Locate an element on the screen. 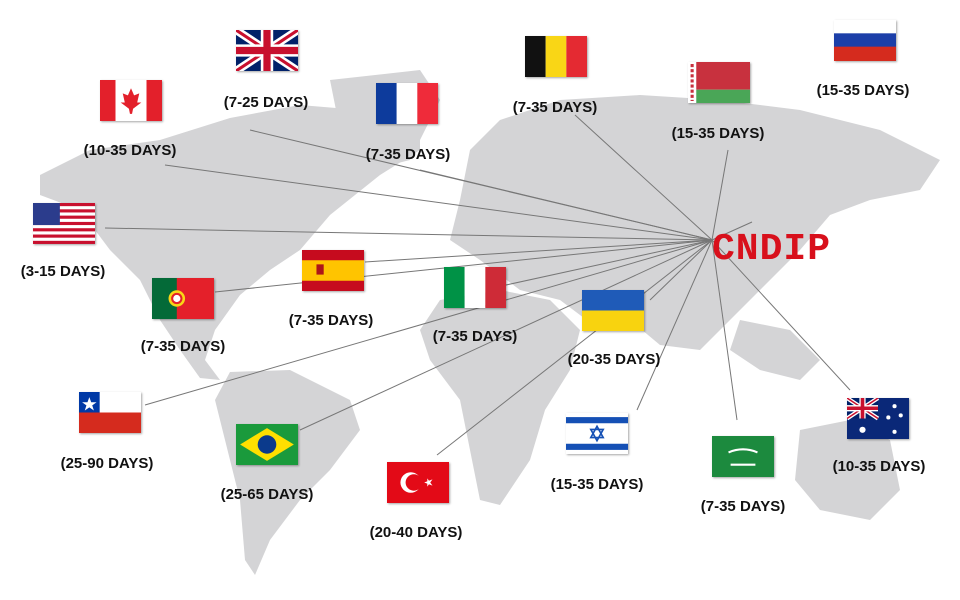  south-america is located at coordinates (287, 472).